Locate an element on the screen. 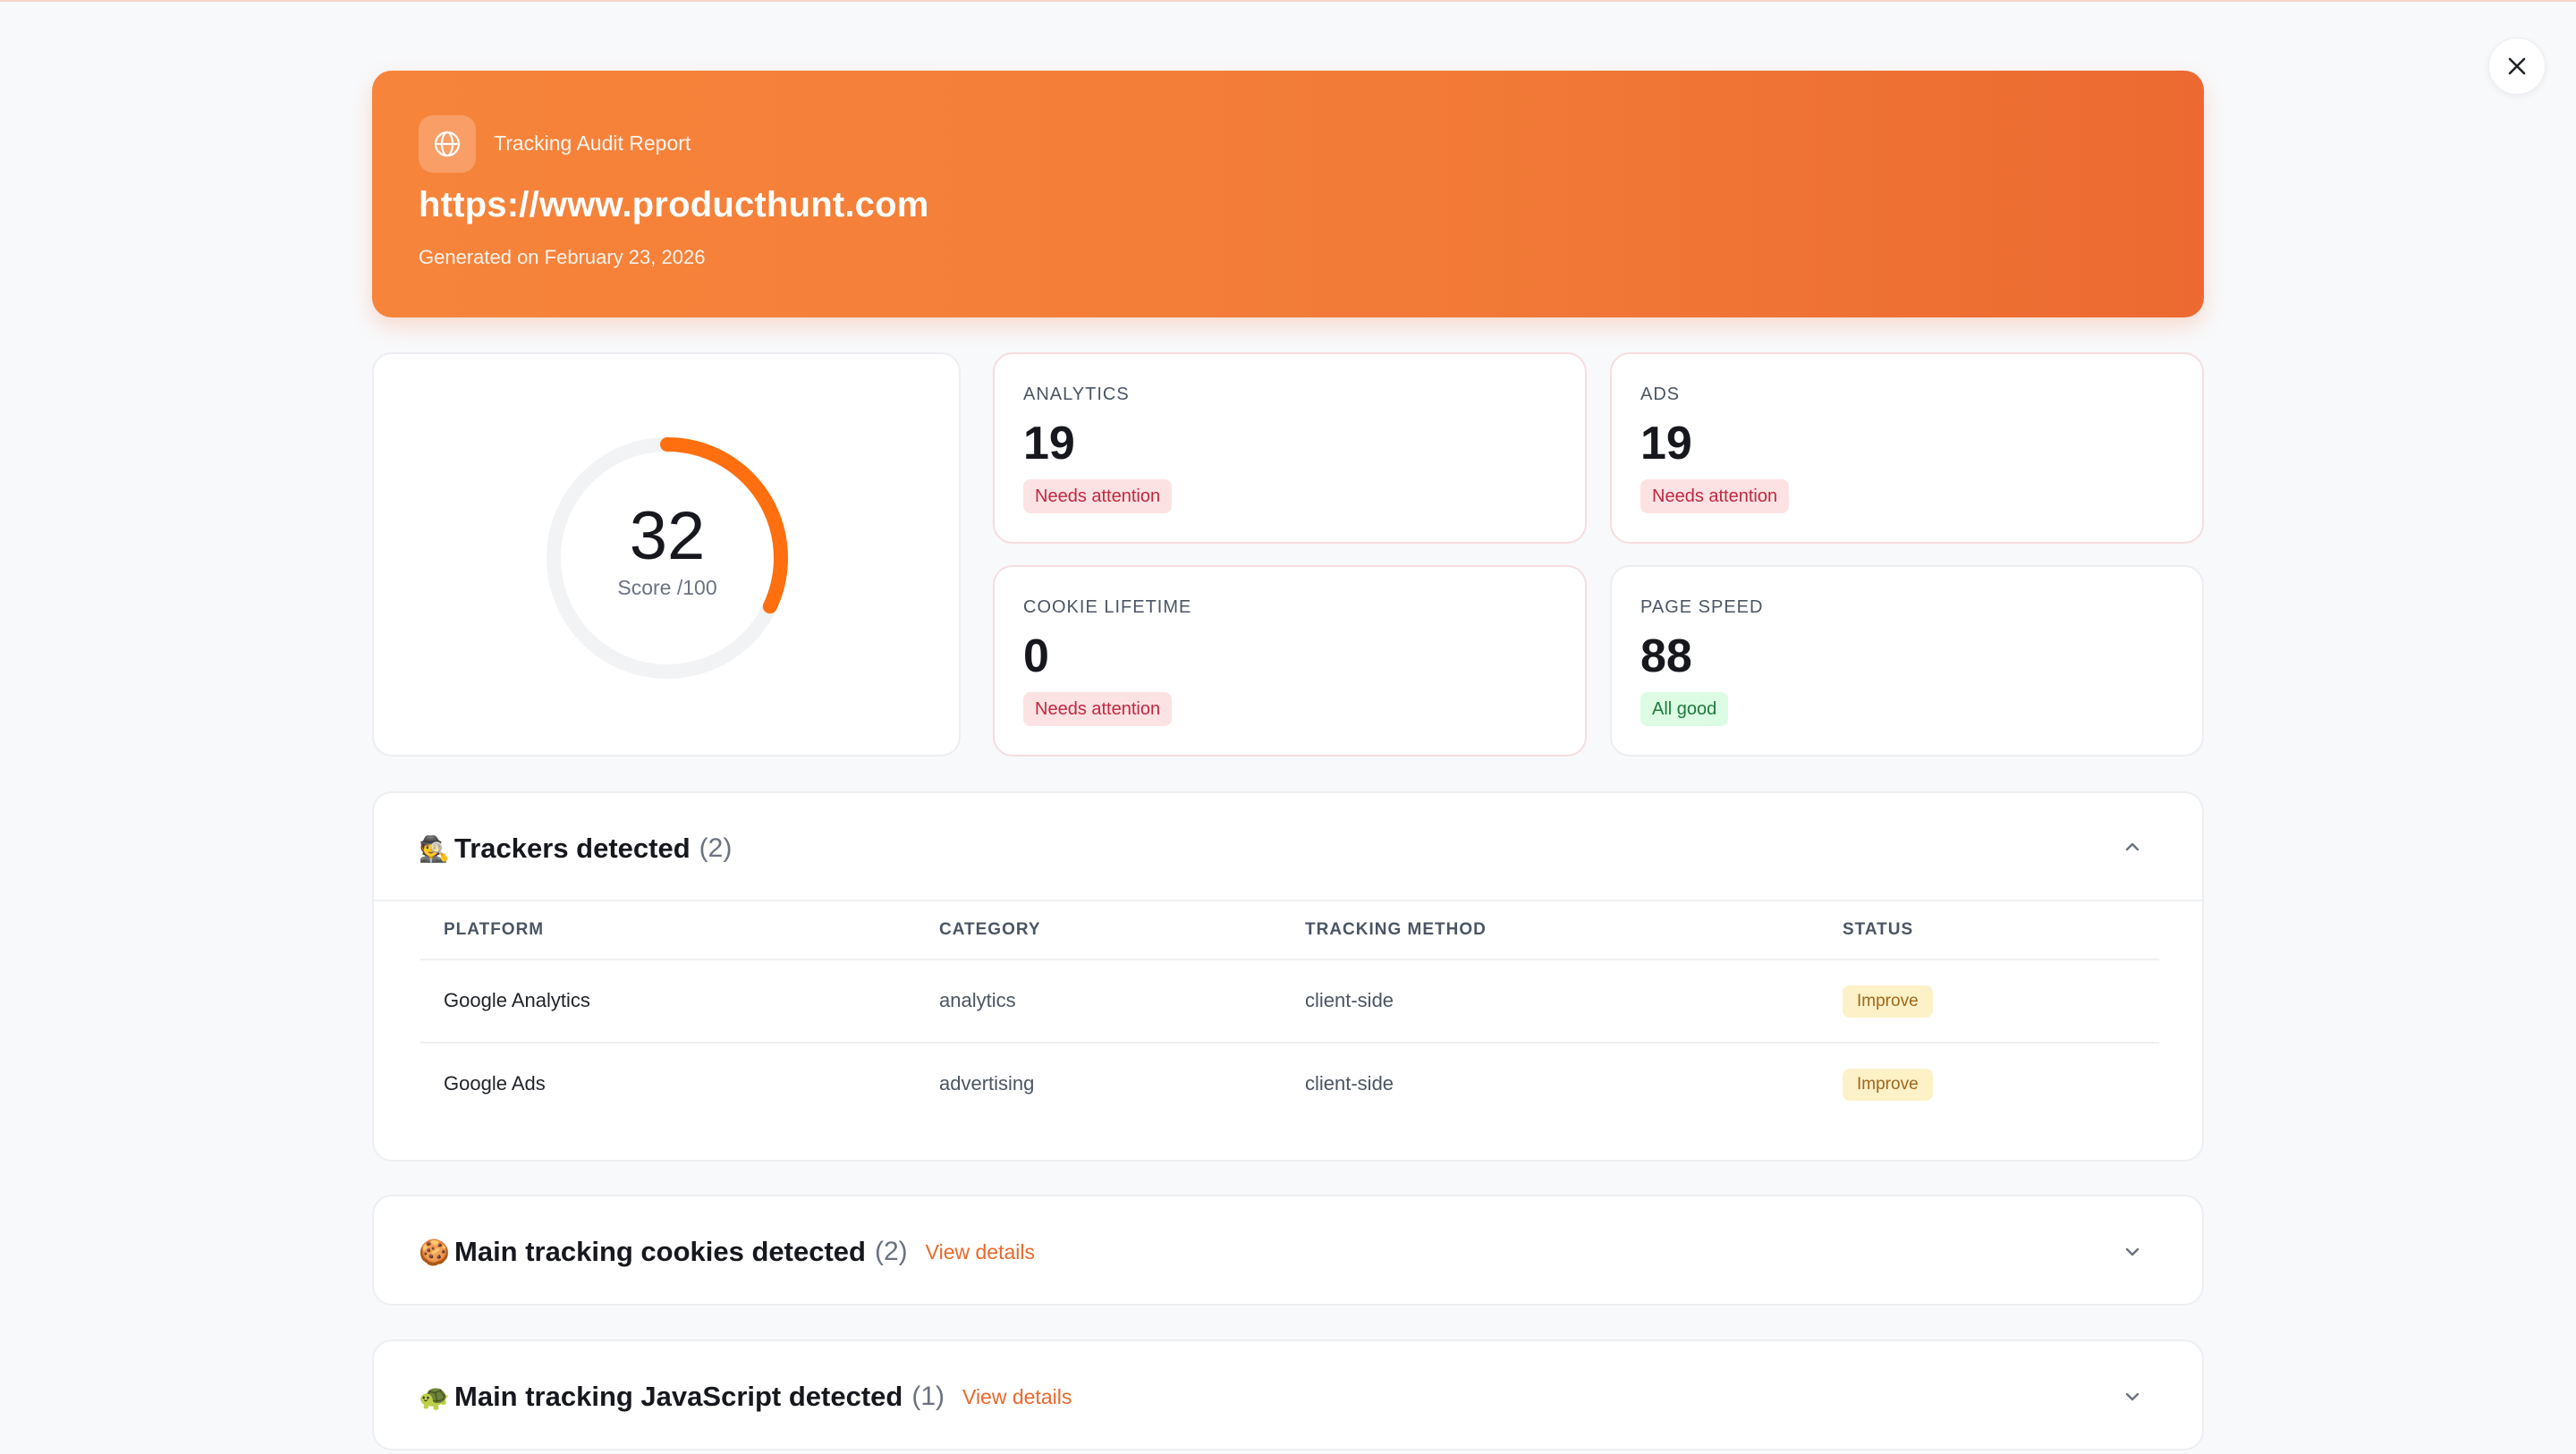 The width and height of the screenshot is (2576, 1454). close-icon is located at coordinates (2517, 66).